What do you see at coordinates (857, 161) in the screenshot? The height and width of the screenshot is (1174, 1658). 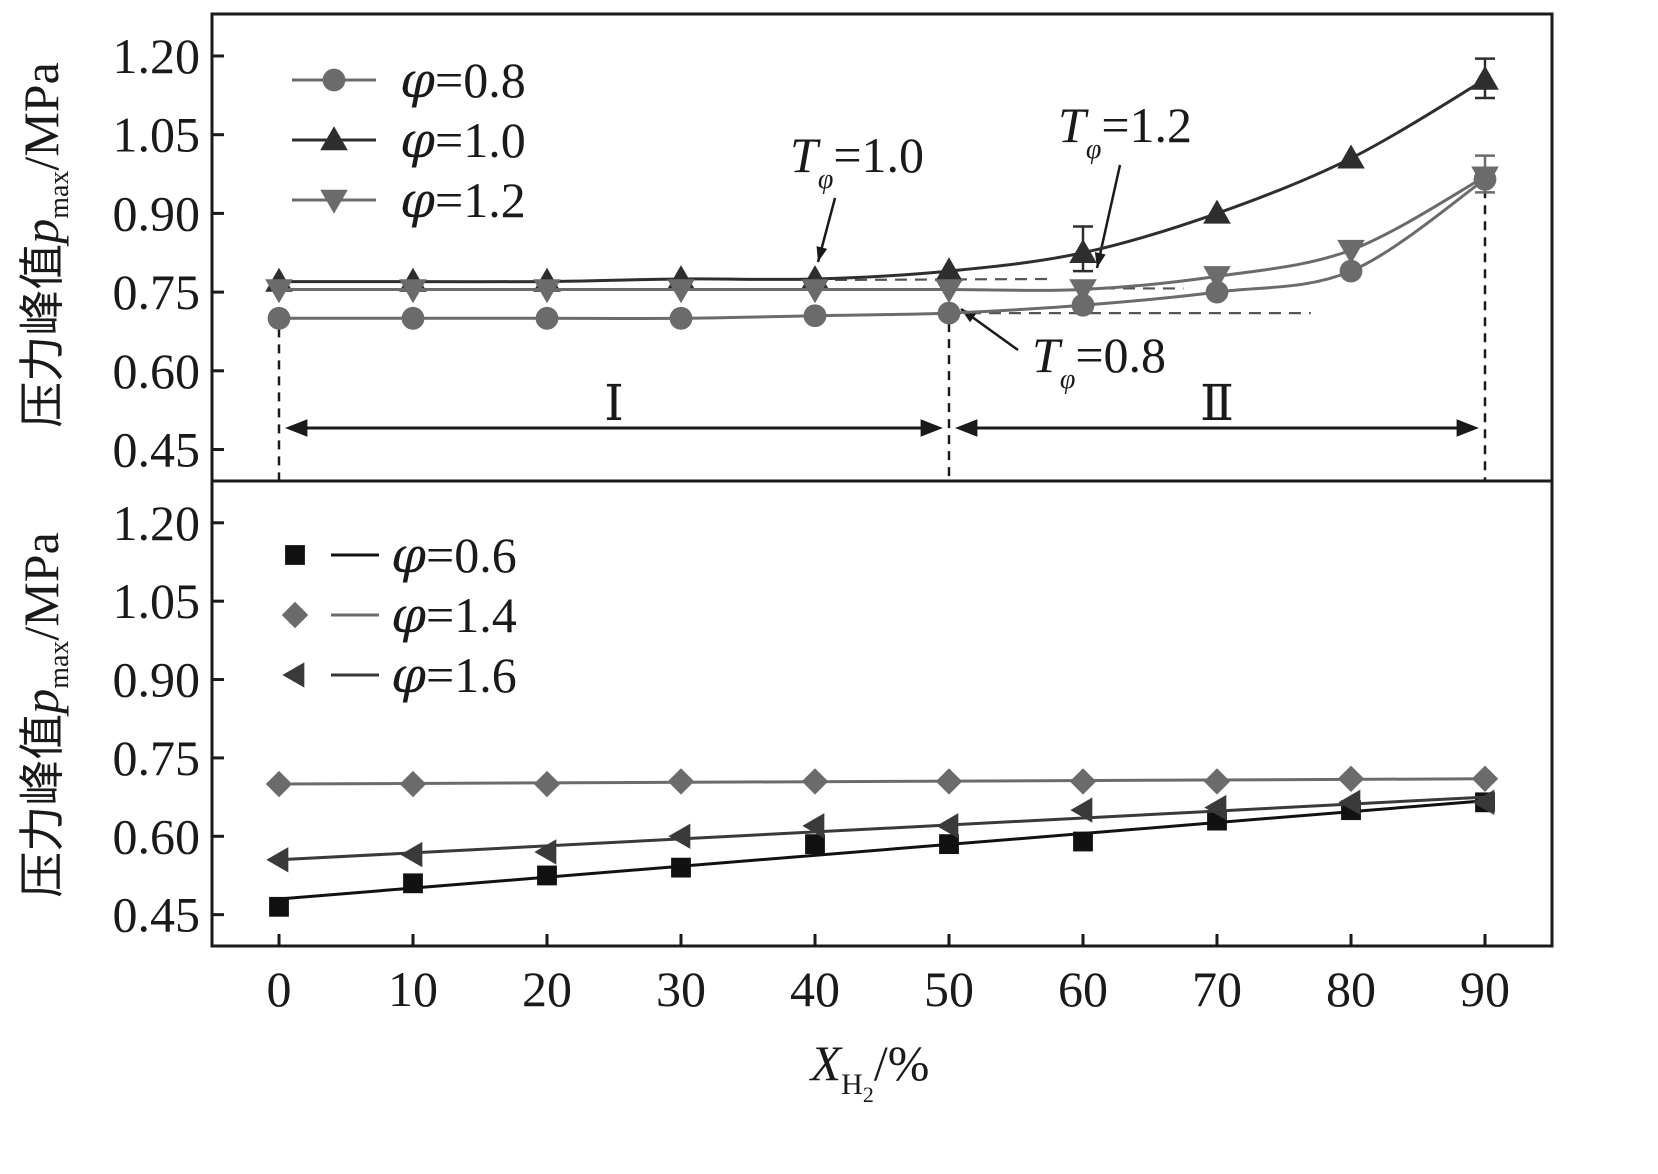 I see `annotation-label: Tφ=1.0` at bounding box center [857, 161].